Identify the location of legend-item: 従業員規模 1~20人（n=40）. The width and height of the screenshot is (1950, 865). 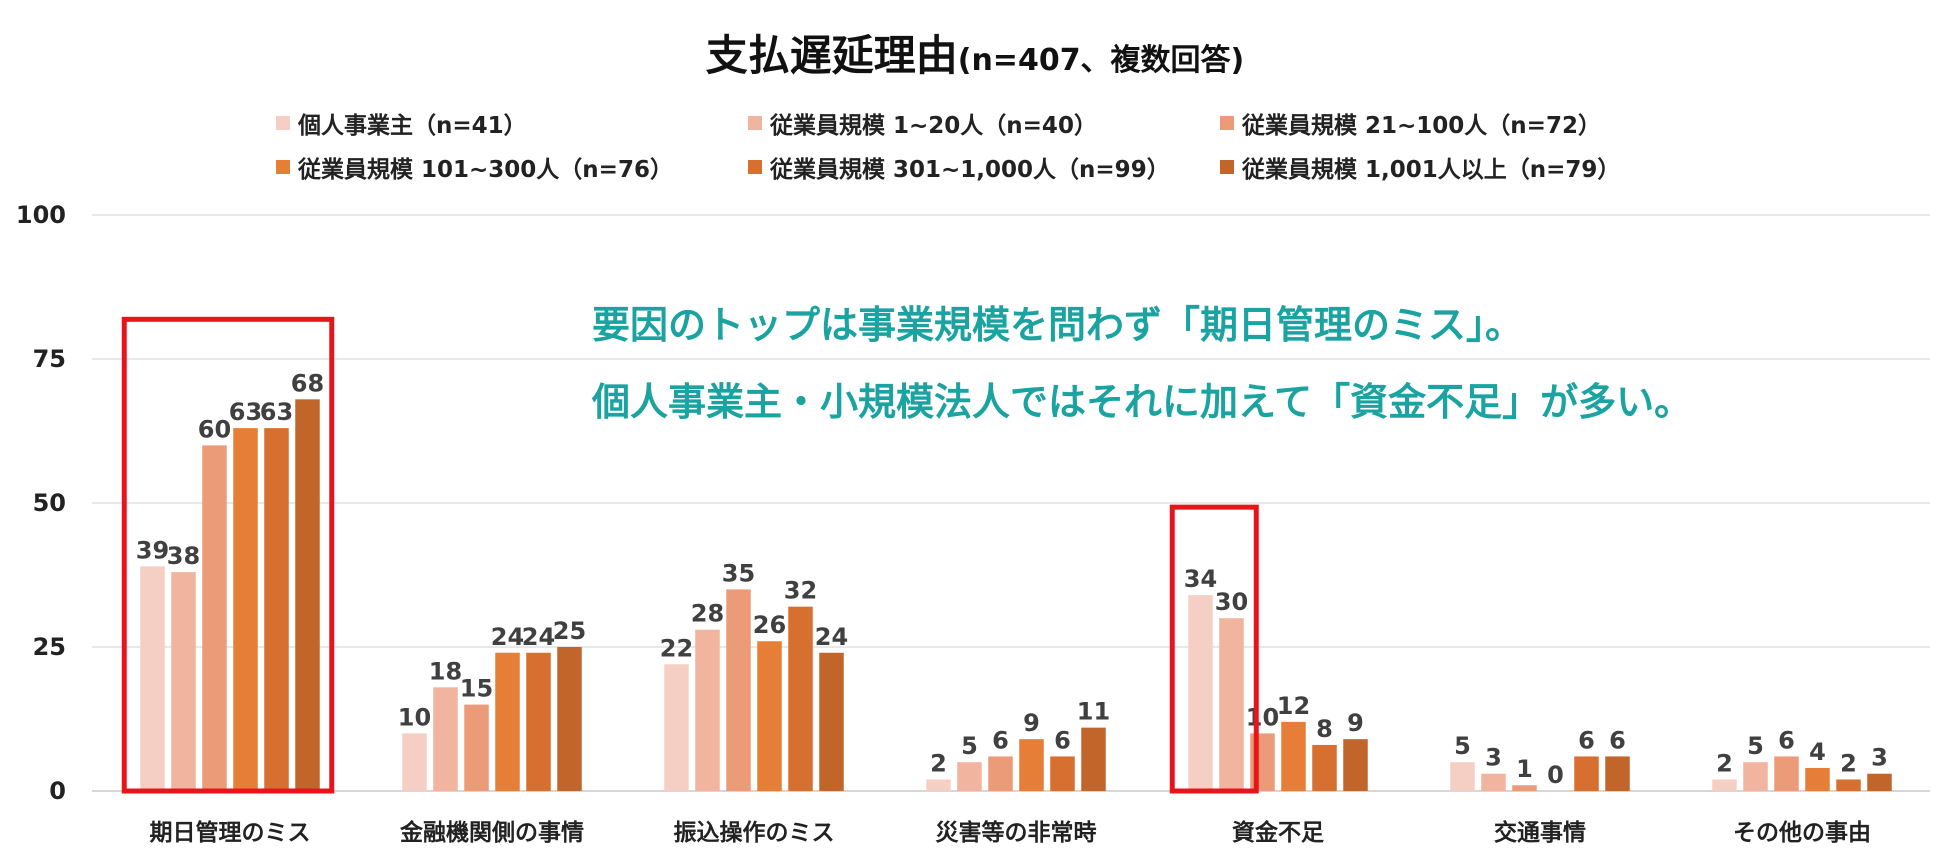
(922, 123).